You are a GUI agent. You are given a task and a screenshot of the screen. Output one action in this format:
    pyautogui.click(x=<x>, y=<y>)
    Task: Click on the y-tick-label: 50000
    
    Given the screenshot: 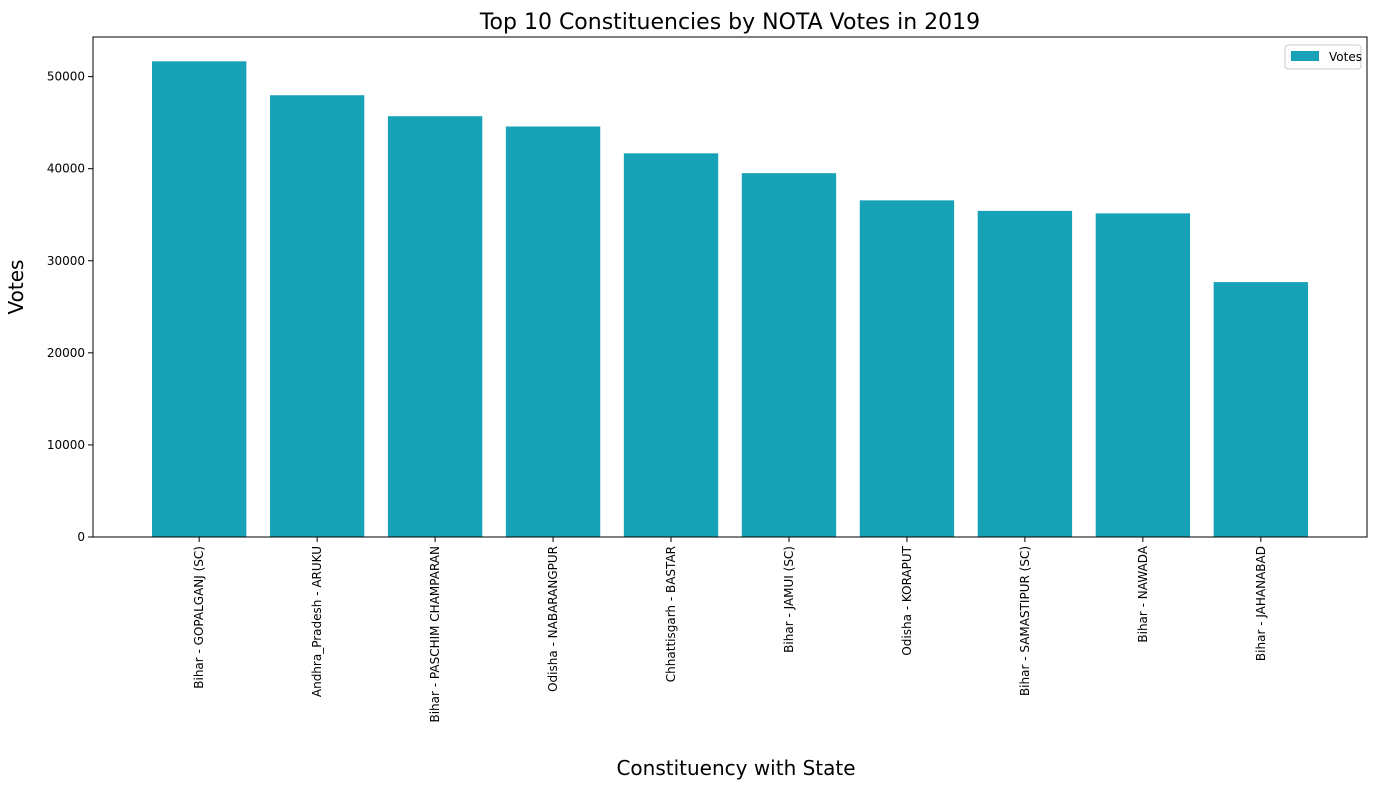 What is the action you would take?
    pyautogui.click(x=66, y=77)
    